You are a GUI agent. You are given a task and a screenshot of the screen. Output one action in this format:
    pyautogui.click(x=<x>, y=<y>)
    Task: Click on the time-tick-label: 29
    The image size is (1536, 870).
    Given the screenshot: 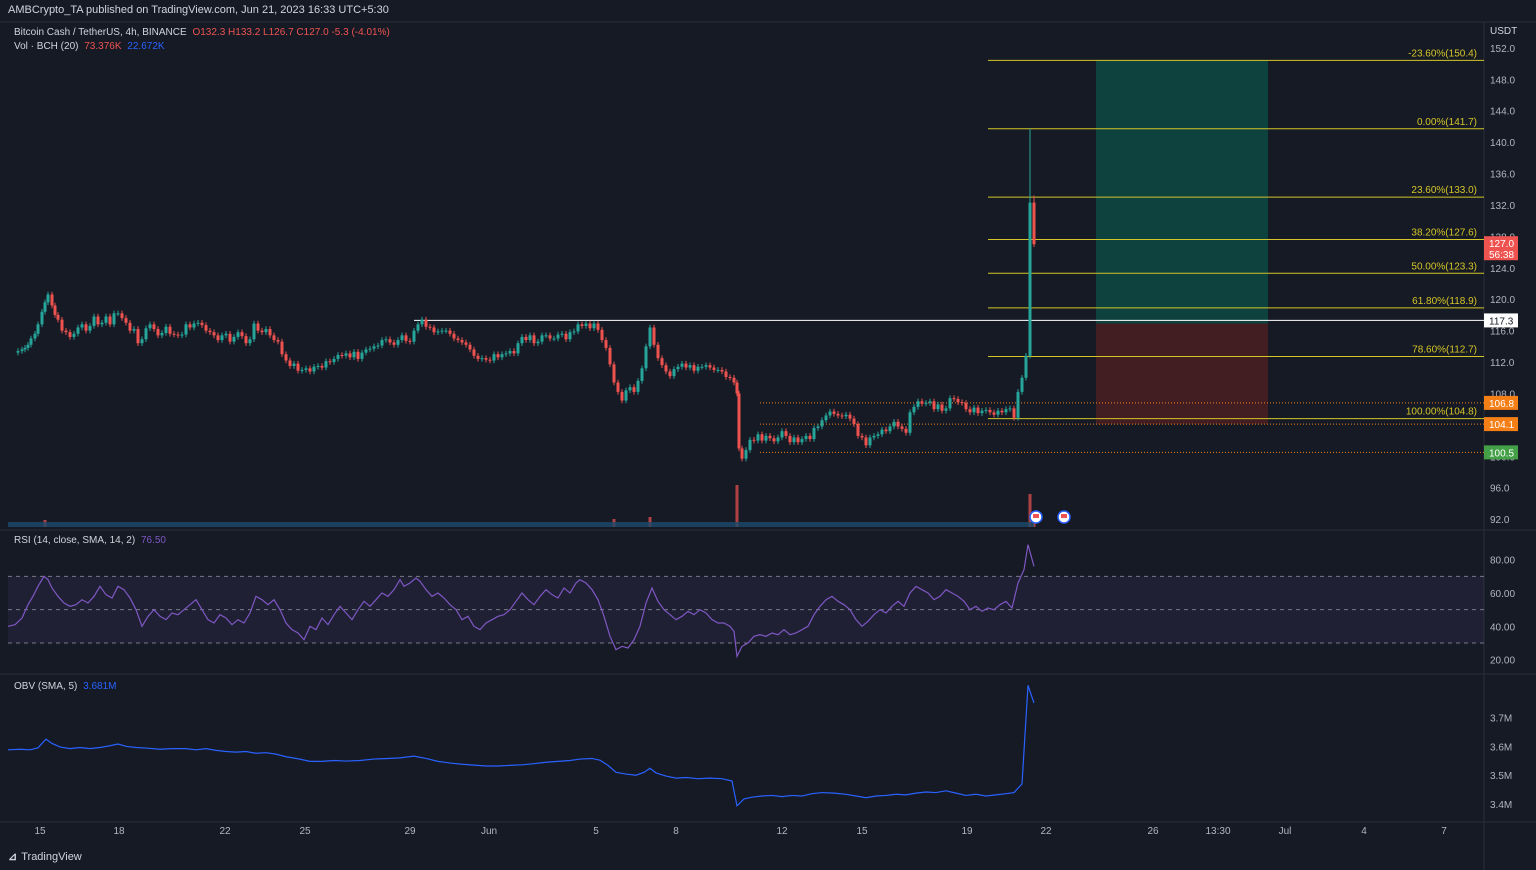 What is the action you would take?
    pyautogui.click(x=410, y=831)
    